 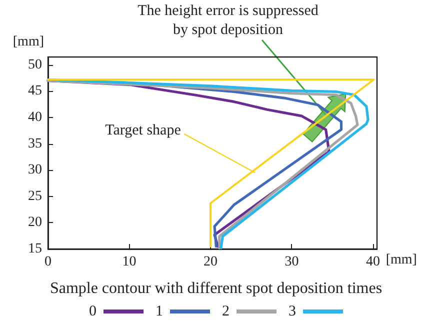 What do you see at coordinates (35, 144) in the screenshot?
I see `y-tick-label: 35` at bounding box center [35, 144].